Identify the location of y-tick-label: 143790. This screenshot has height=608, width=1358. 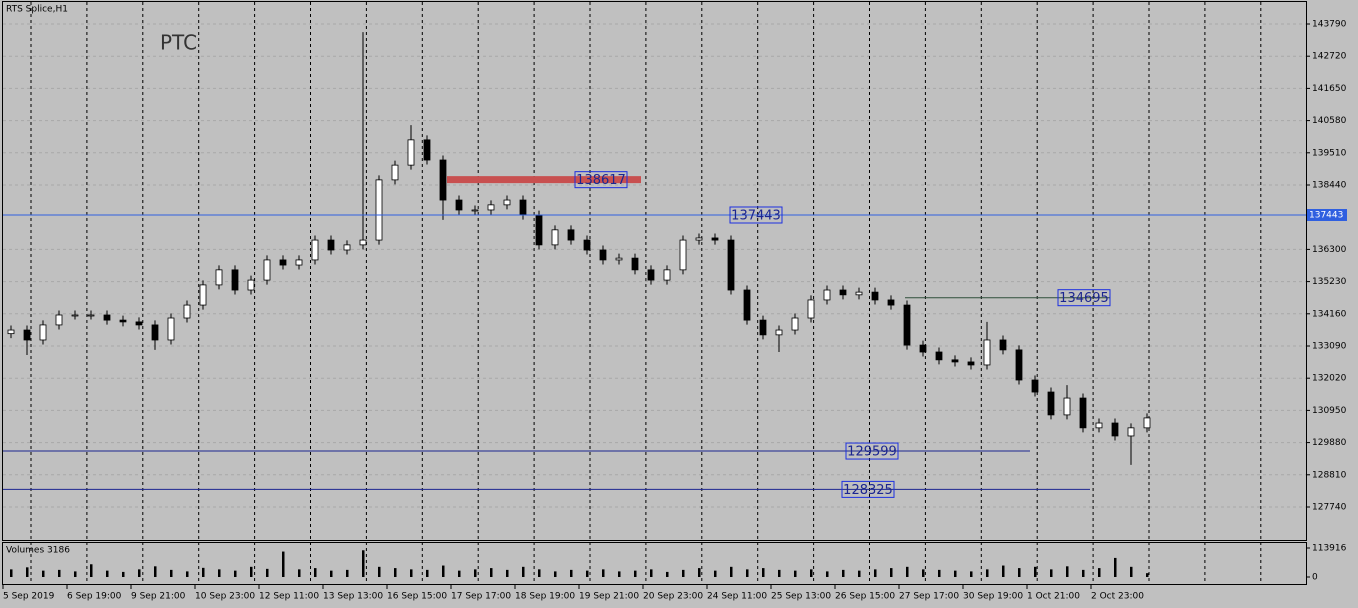
(1329, 24).